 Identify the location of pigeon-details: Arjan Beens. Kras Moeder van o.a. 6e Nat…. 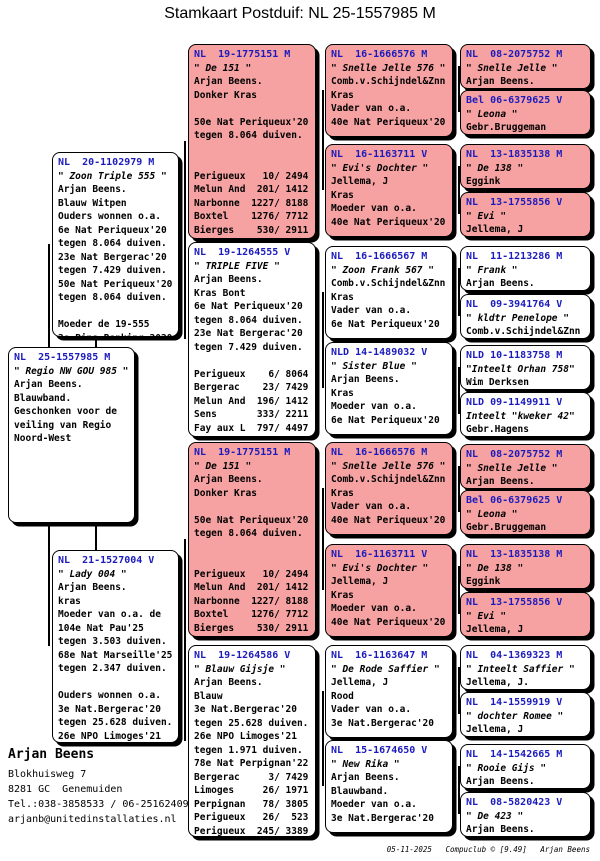
(385, 400).